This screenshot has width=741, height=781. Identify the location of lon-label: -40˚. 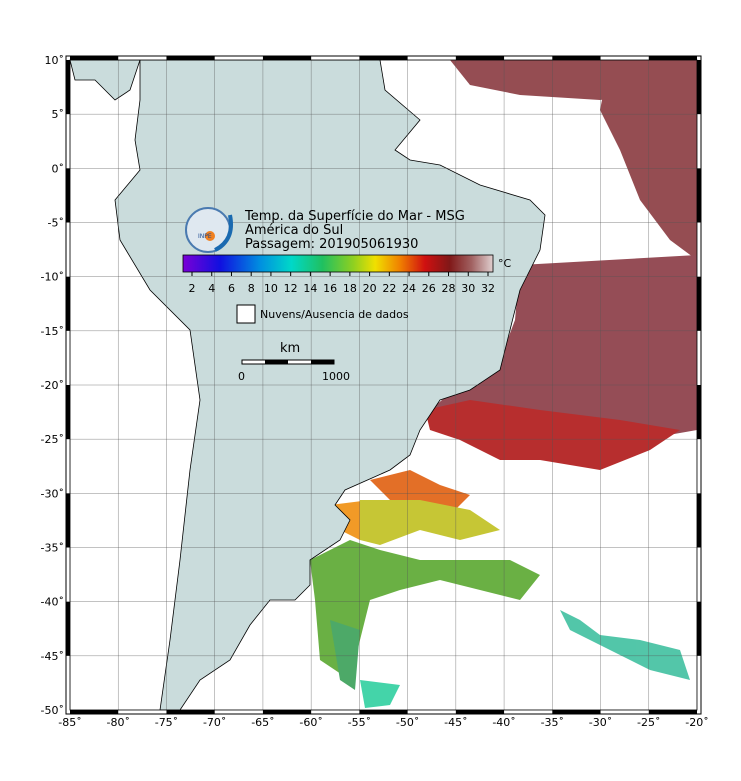
(503, 722).